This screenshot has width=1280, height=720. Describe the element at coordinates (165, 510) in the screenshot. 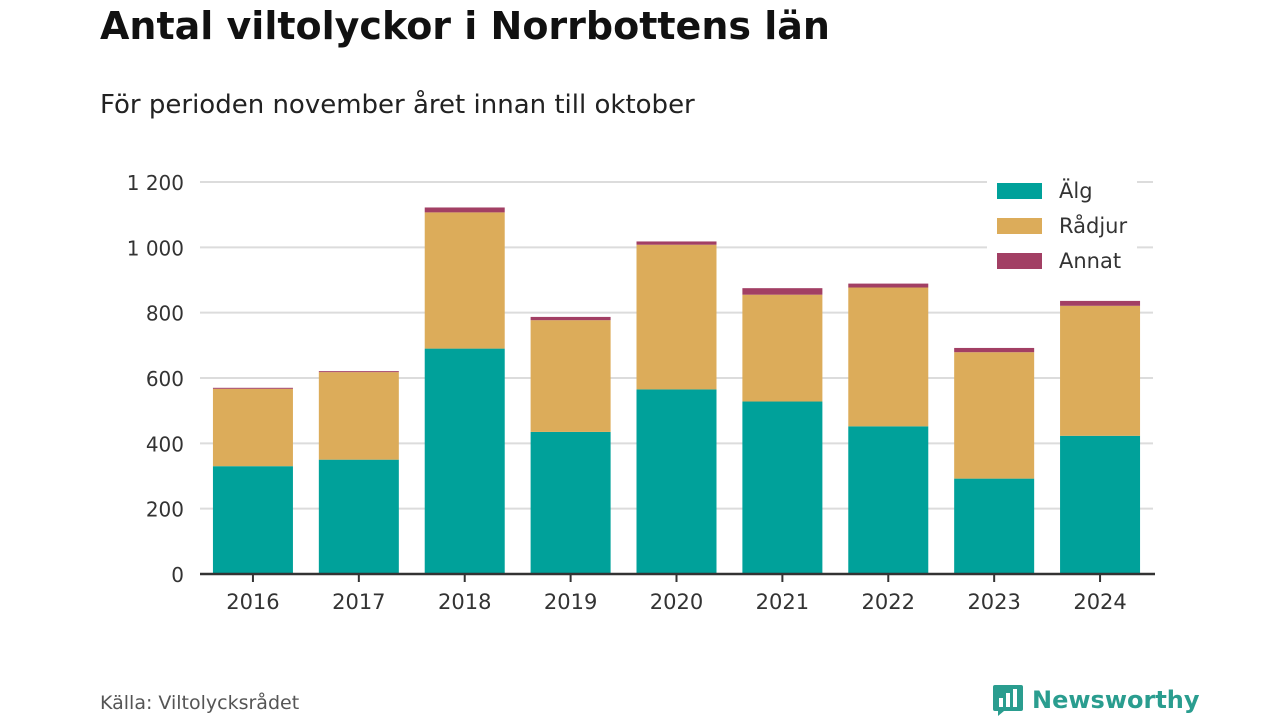

I see `y-tick-label: 200` at that location.